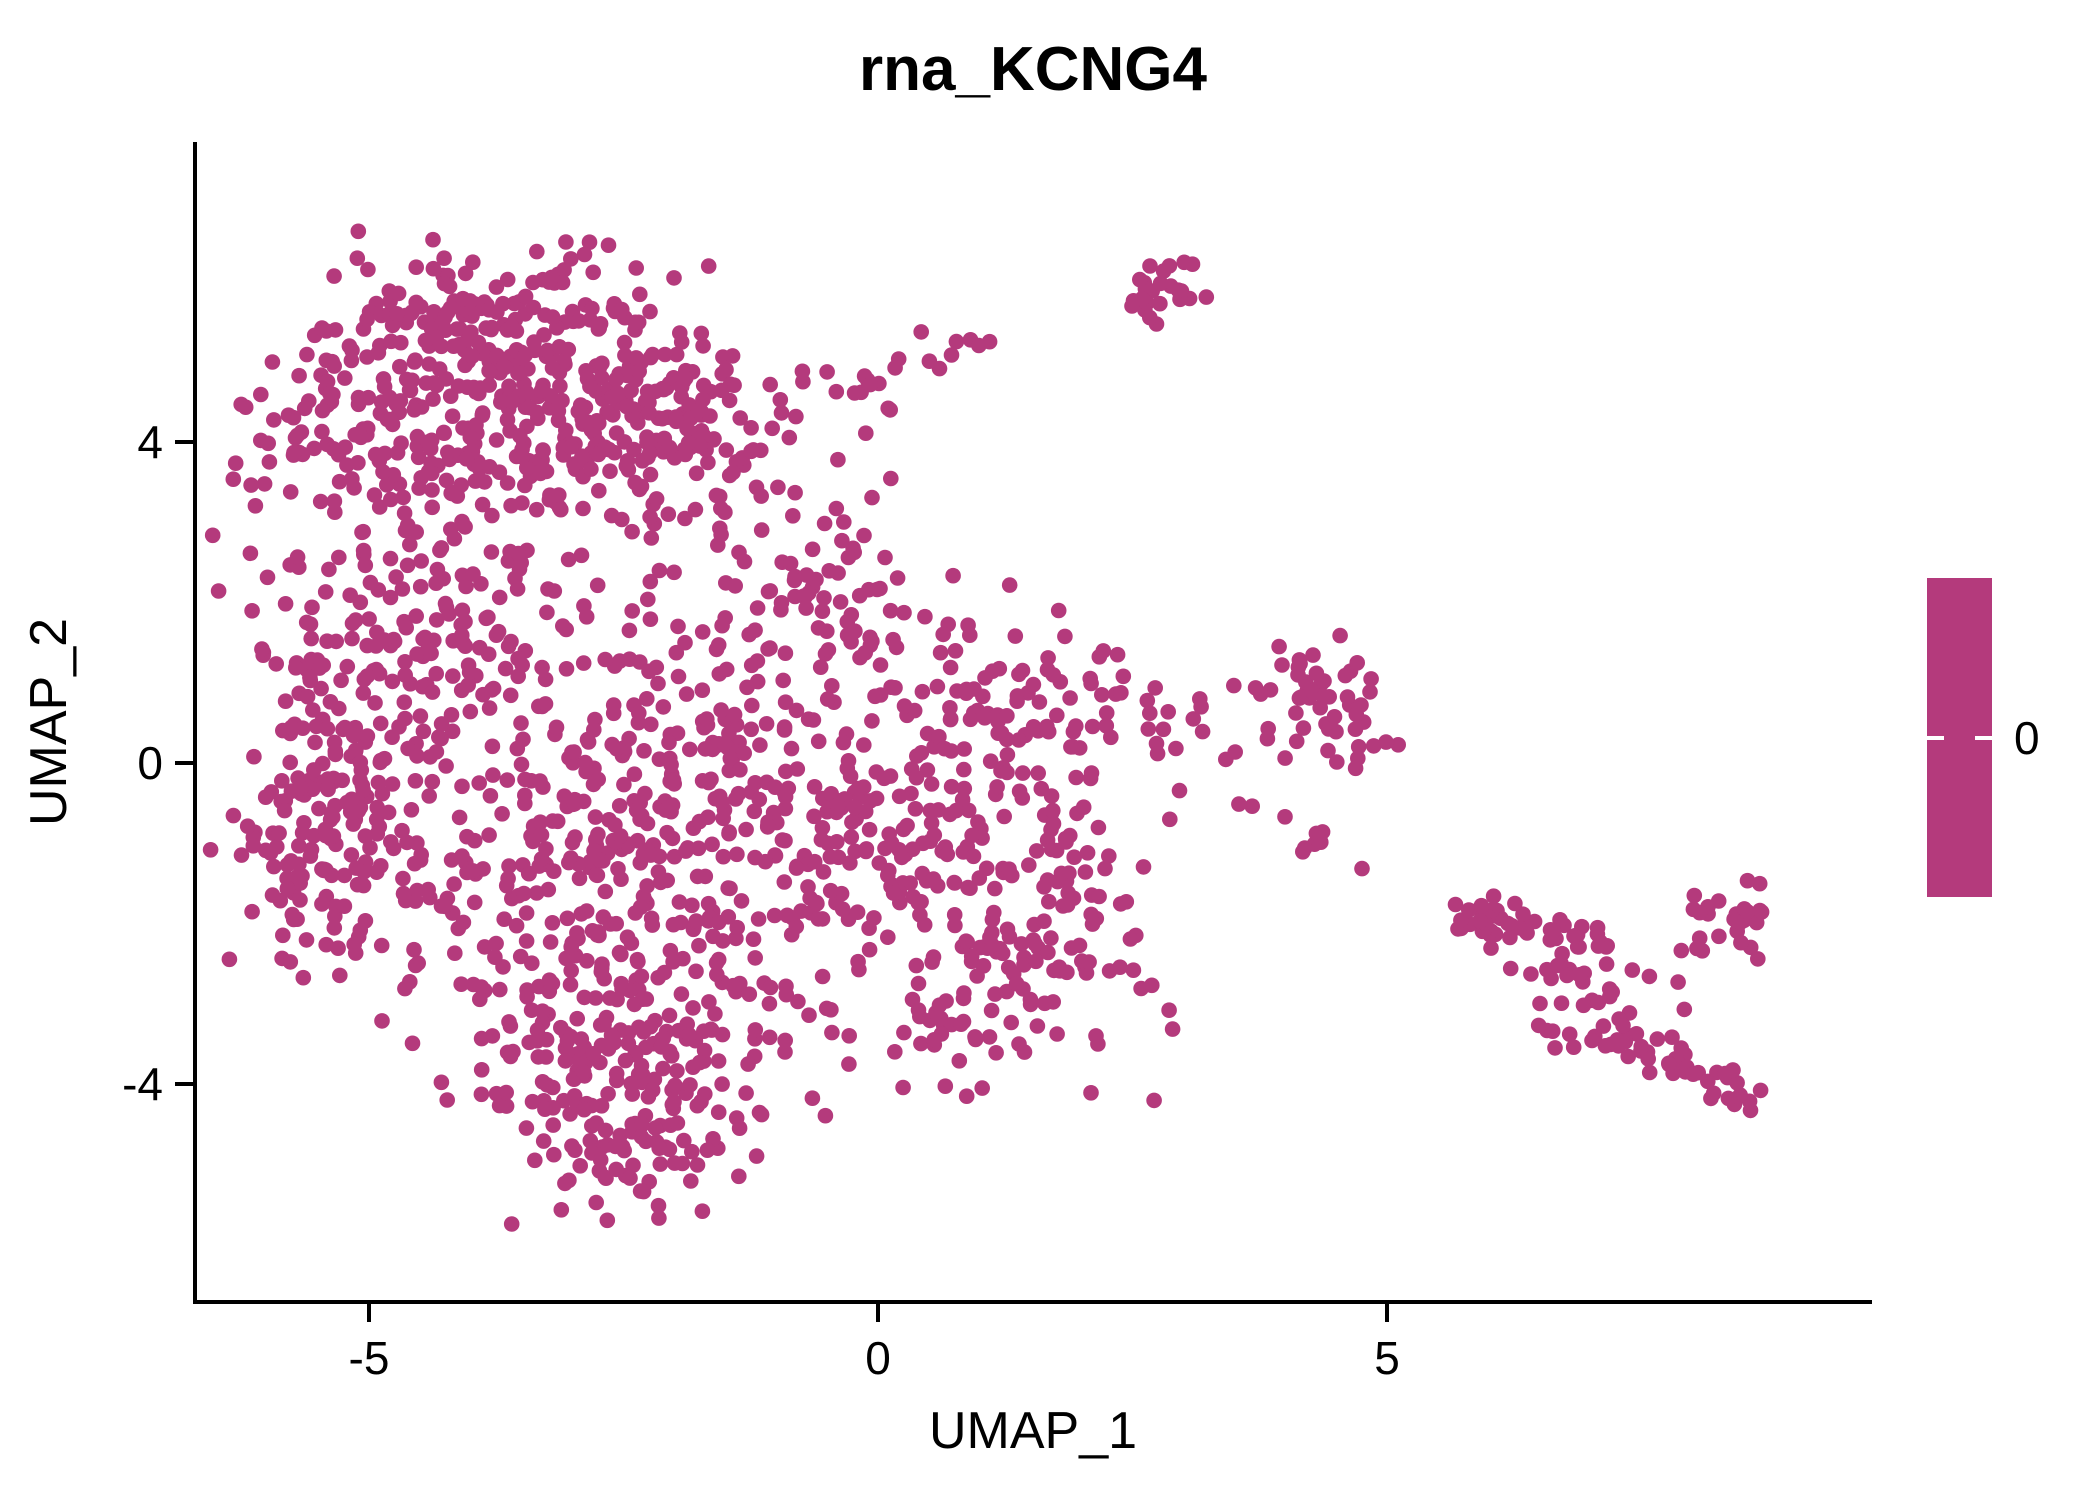  What do you see at coordinates (1033, 1431) in the screenshot?
I see `x-axis-label: UMAP_1` at bounding box center [1033, 1431].